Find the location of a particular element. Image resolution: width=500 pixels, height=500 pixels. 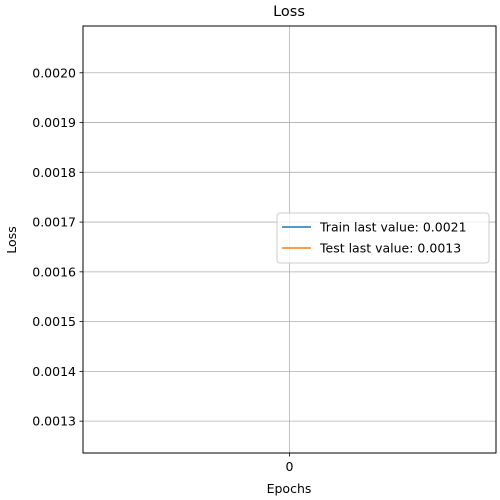

x-tick-label: 0 is located at coordinates (290, 466).